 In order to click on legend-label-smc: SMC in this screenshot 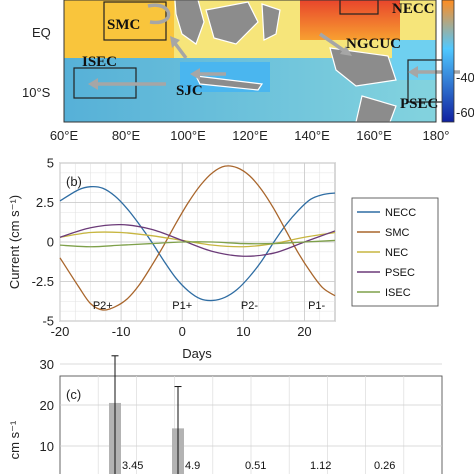, I will do `click(397, 233)`.